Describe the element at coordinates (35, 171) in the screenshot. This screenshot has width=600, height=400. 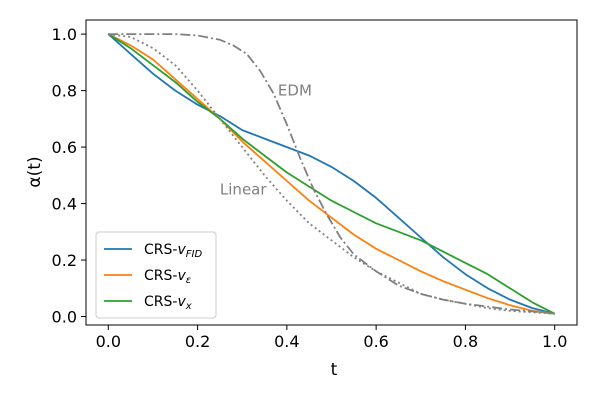
I see `y-axis-label: α(t)` at that location.